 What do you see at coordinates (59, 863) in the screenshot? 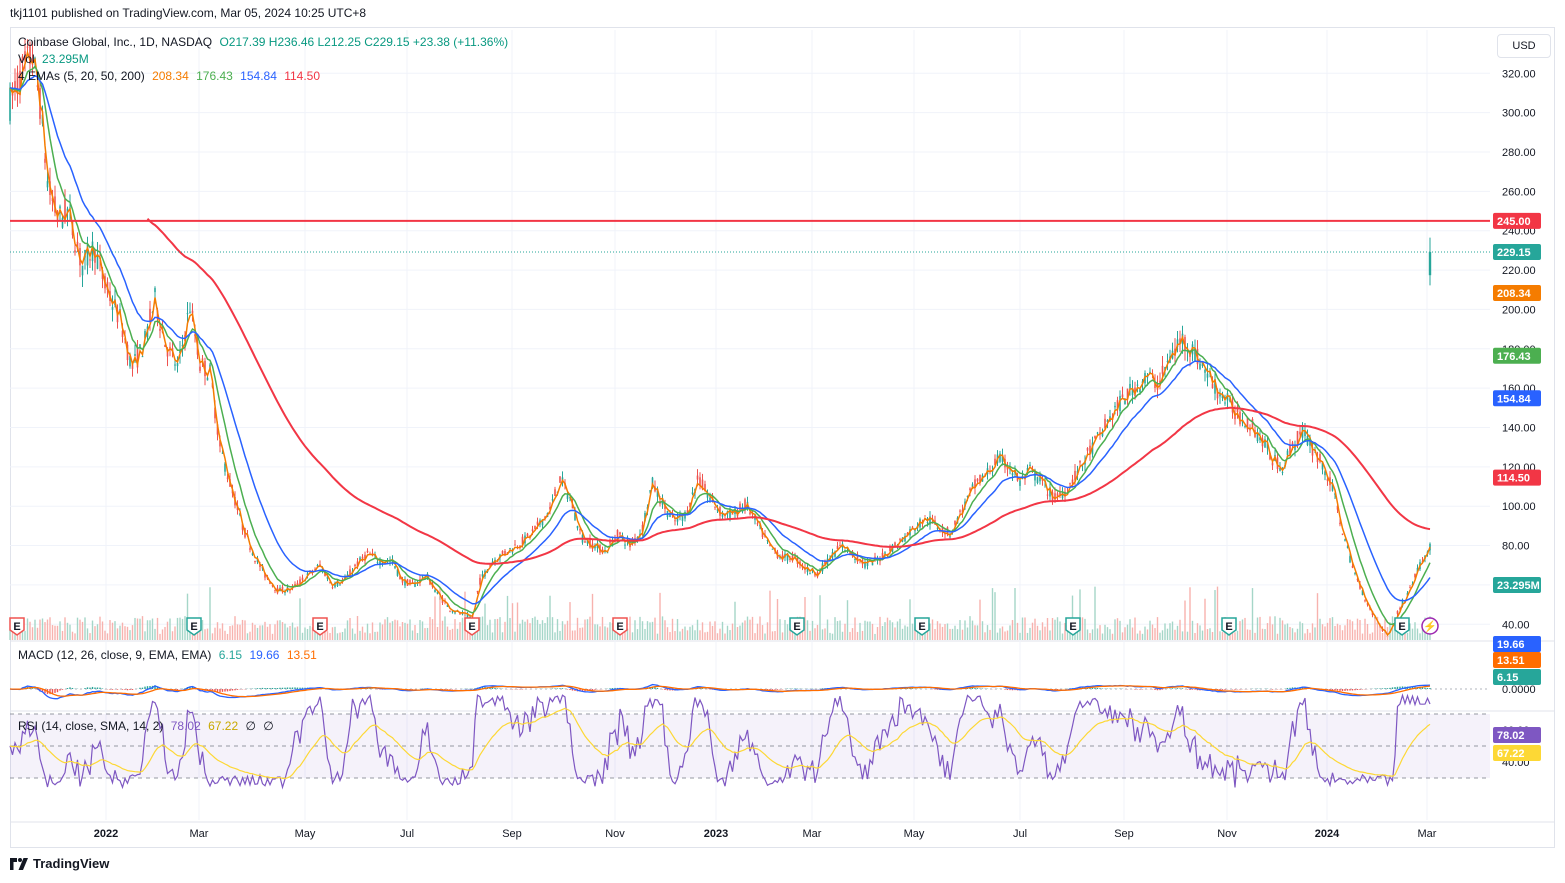
I see `tradingview-footer: TradingView` at bounding box center [59, 863].